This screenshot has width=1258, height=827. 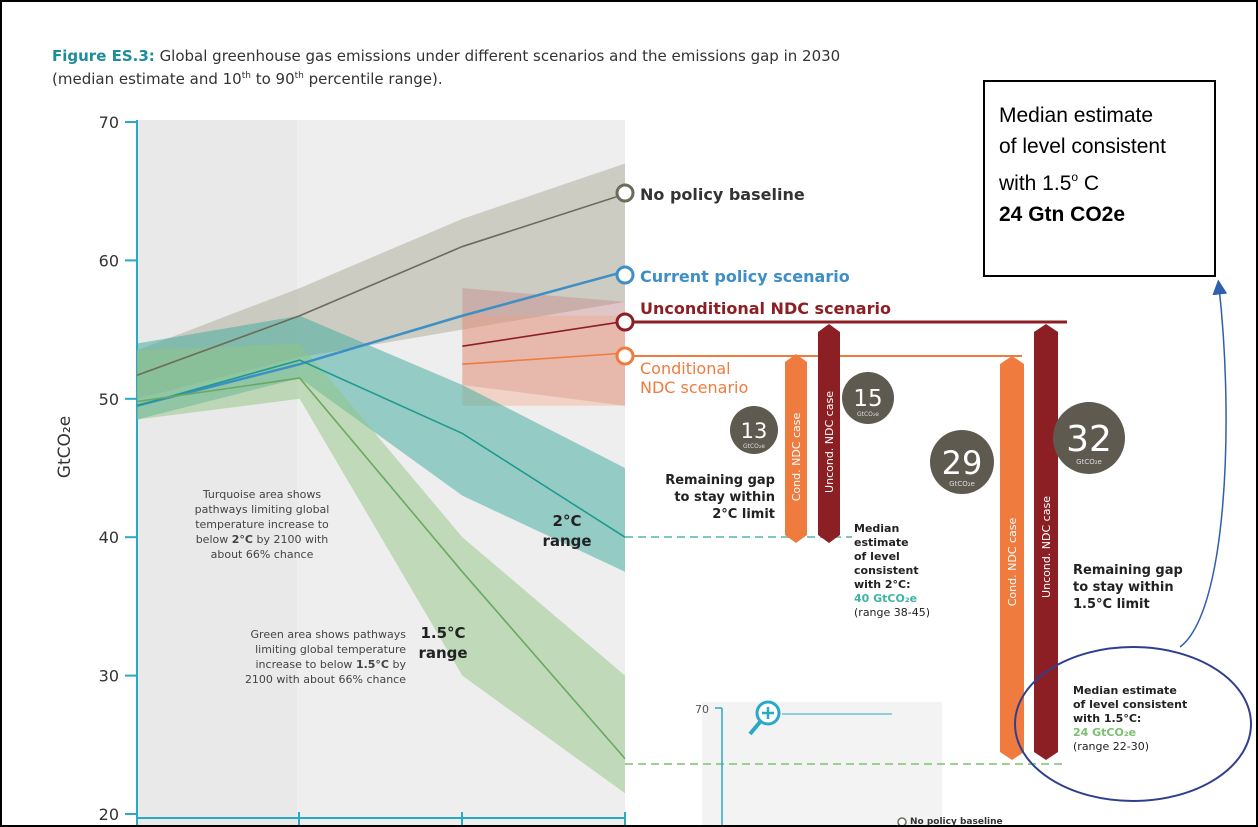 I want to click on svg-text: Turquoise area shows, so click(x=262, y=494).